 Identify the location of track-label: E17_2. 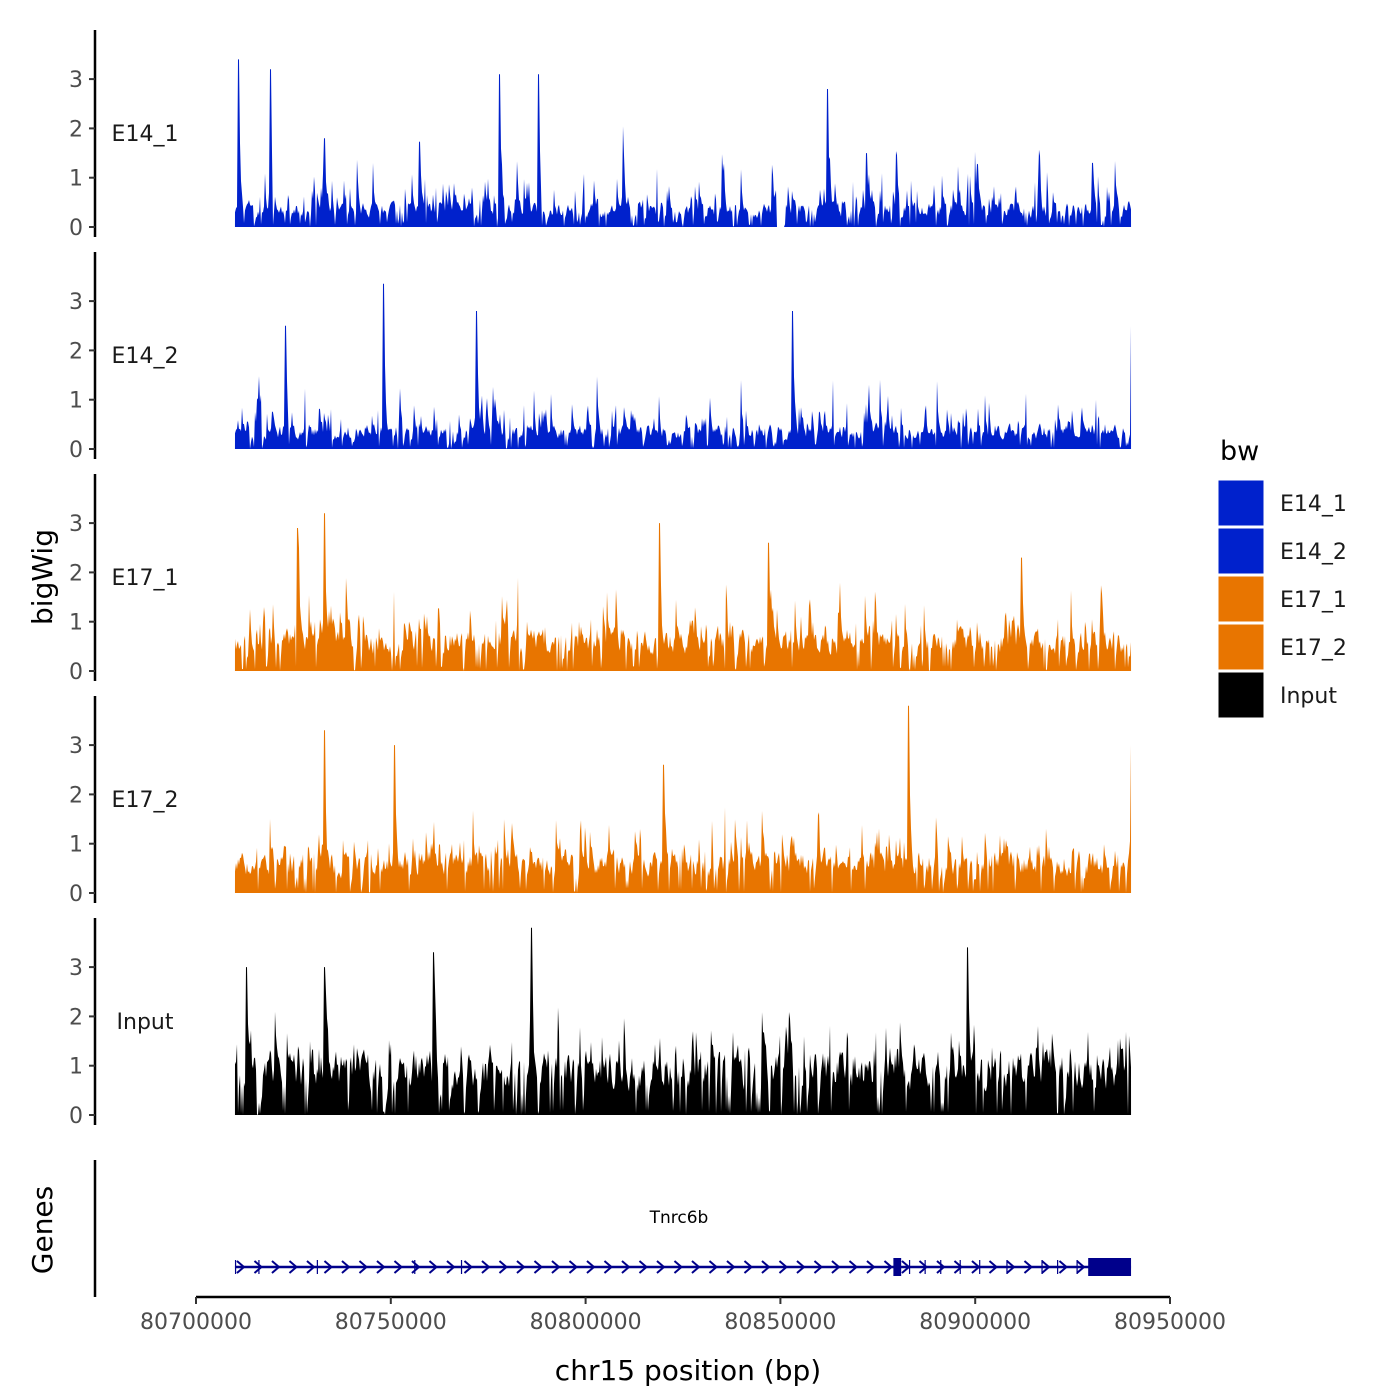
(145, 800).